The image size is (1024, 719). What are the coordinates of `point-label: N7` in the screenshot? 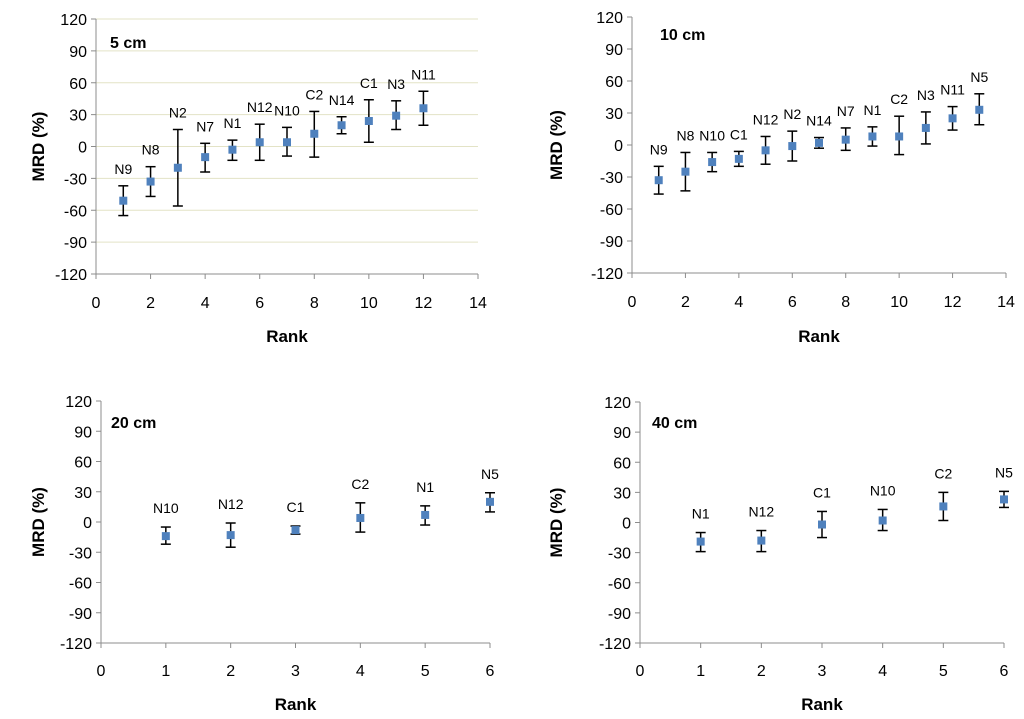 It's located at (205, 126).